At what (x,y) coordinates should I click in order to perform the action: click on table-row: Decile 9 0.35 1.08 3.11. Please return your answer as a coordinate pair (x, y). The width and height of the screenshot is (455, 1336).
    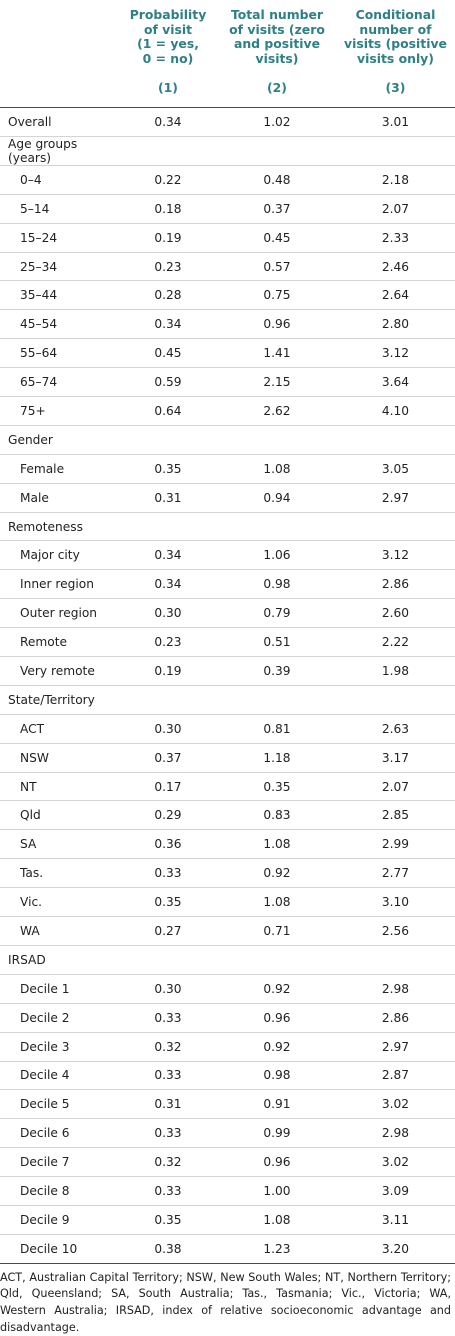
    Looking at the image, I should click on (227, 1220).